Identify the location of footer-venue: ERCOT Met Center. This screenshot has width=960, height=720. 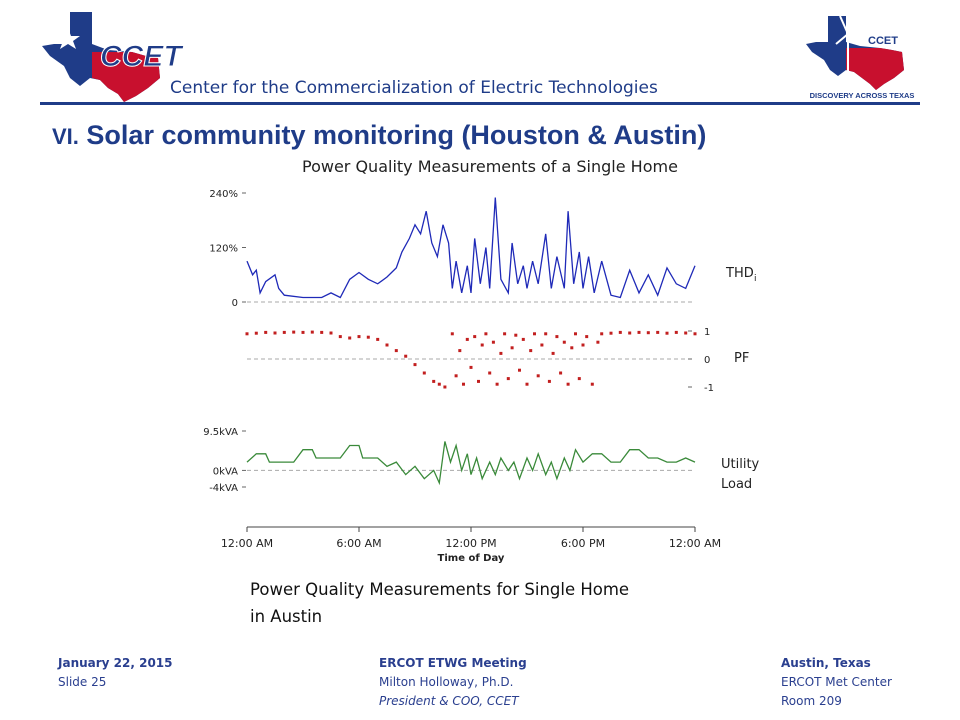
(836, 682).